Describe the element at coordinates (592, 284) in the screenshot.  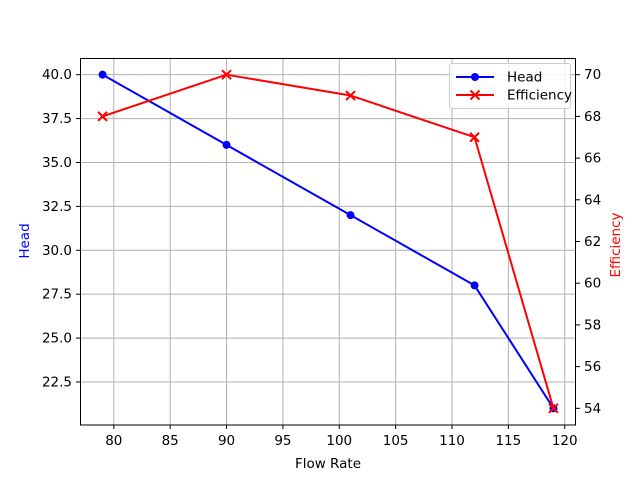
I see `right-tick-label: 60` at that location.